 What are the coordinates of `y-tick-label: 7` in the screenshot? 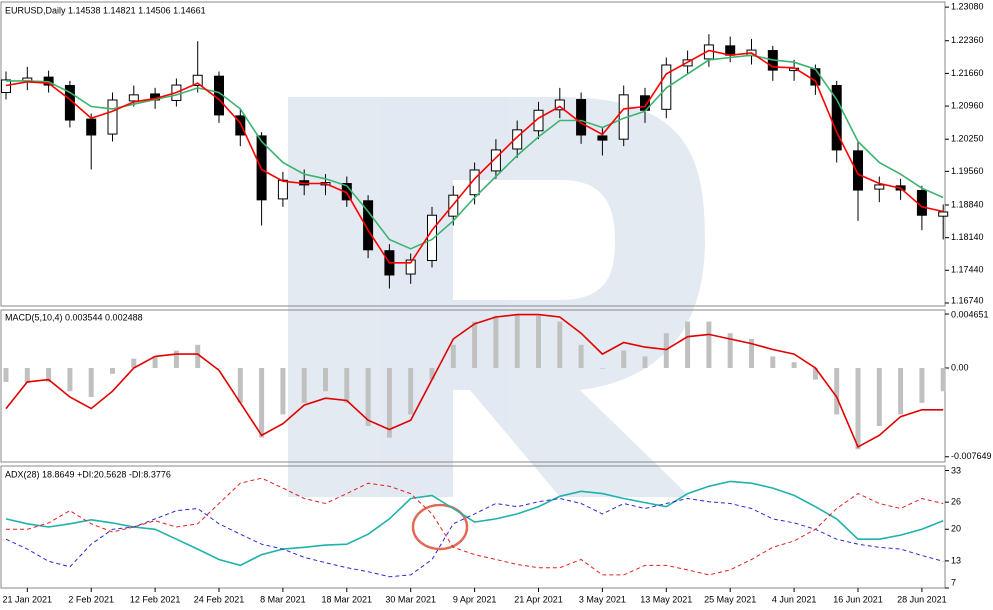 It's located at (953, 582).